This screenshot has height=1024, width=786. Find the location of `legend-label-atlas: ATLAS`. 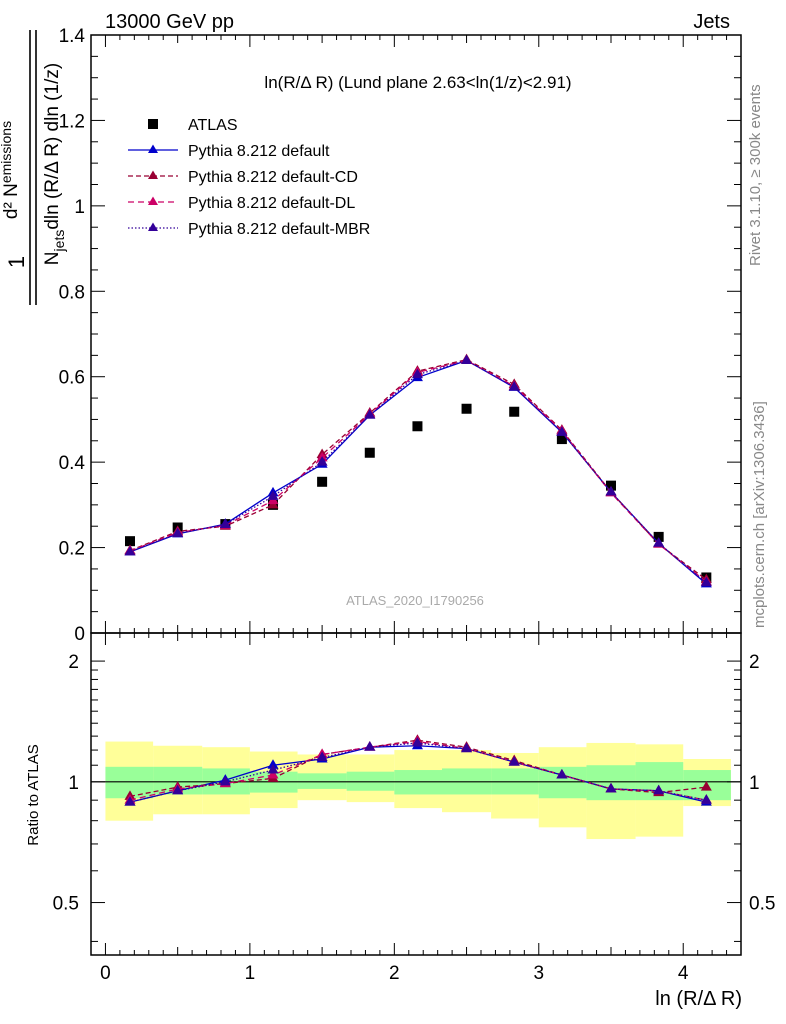

legend-label-atlas: ATLAS is located at coordinates (213, 125).